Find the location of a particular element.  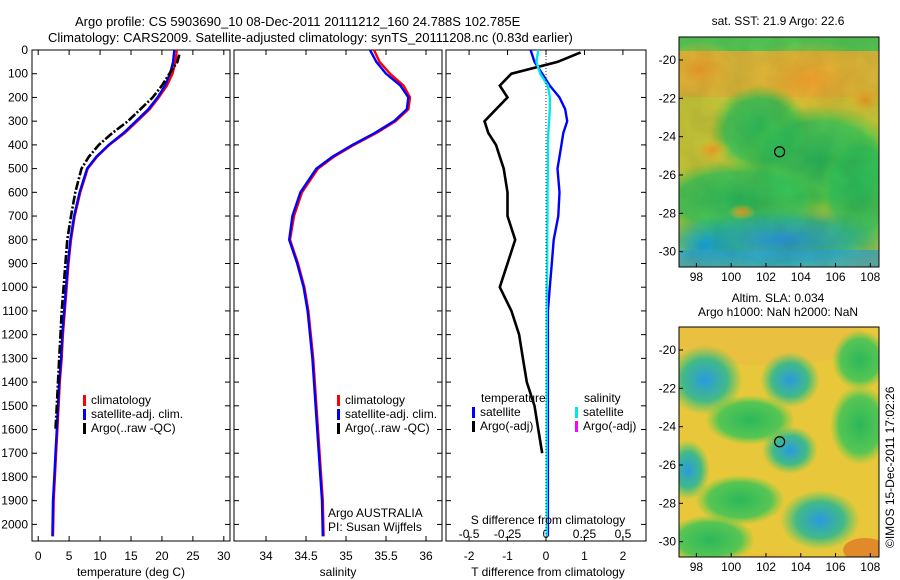

depth-tick-label: 800 is located at coordinates (18, 240).